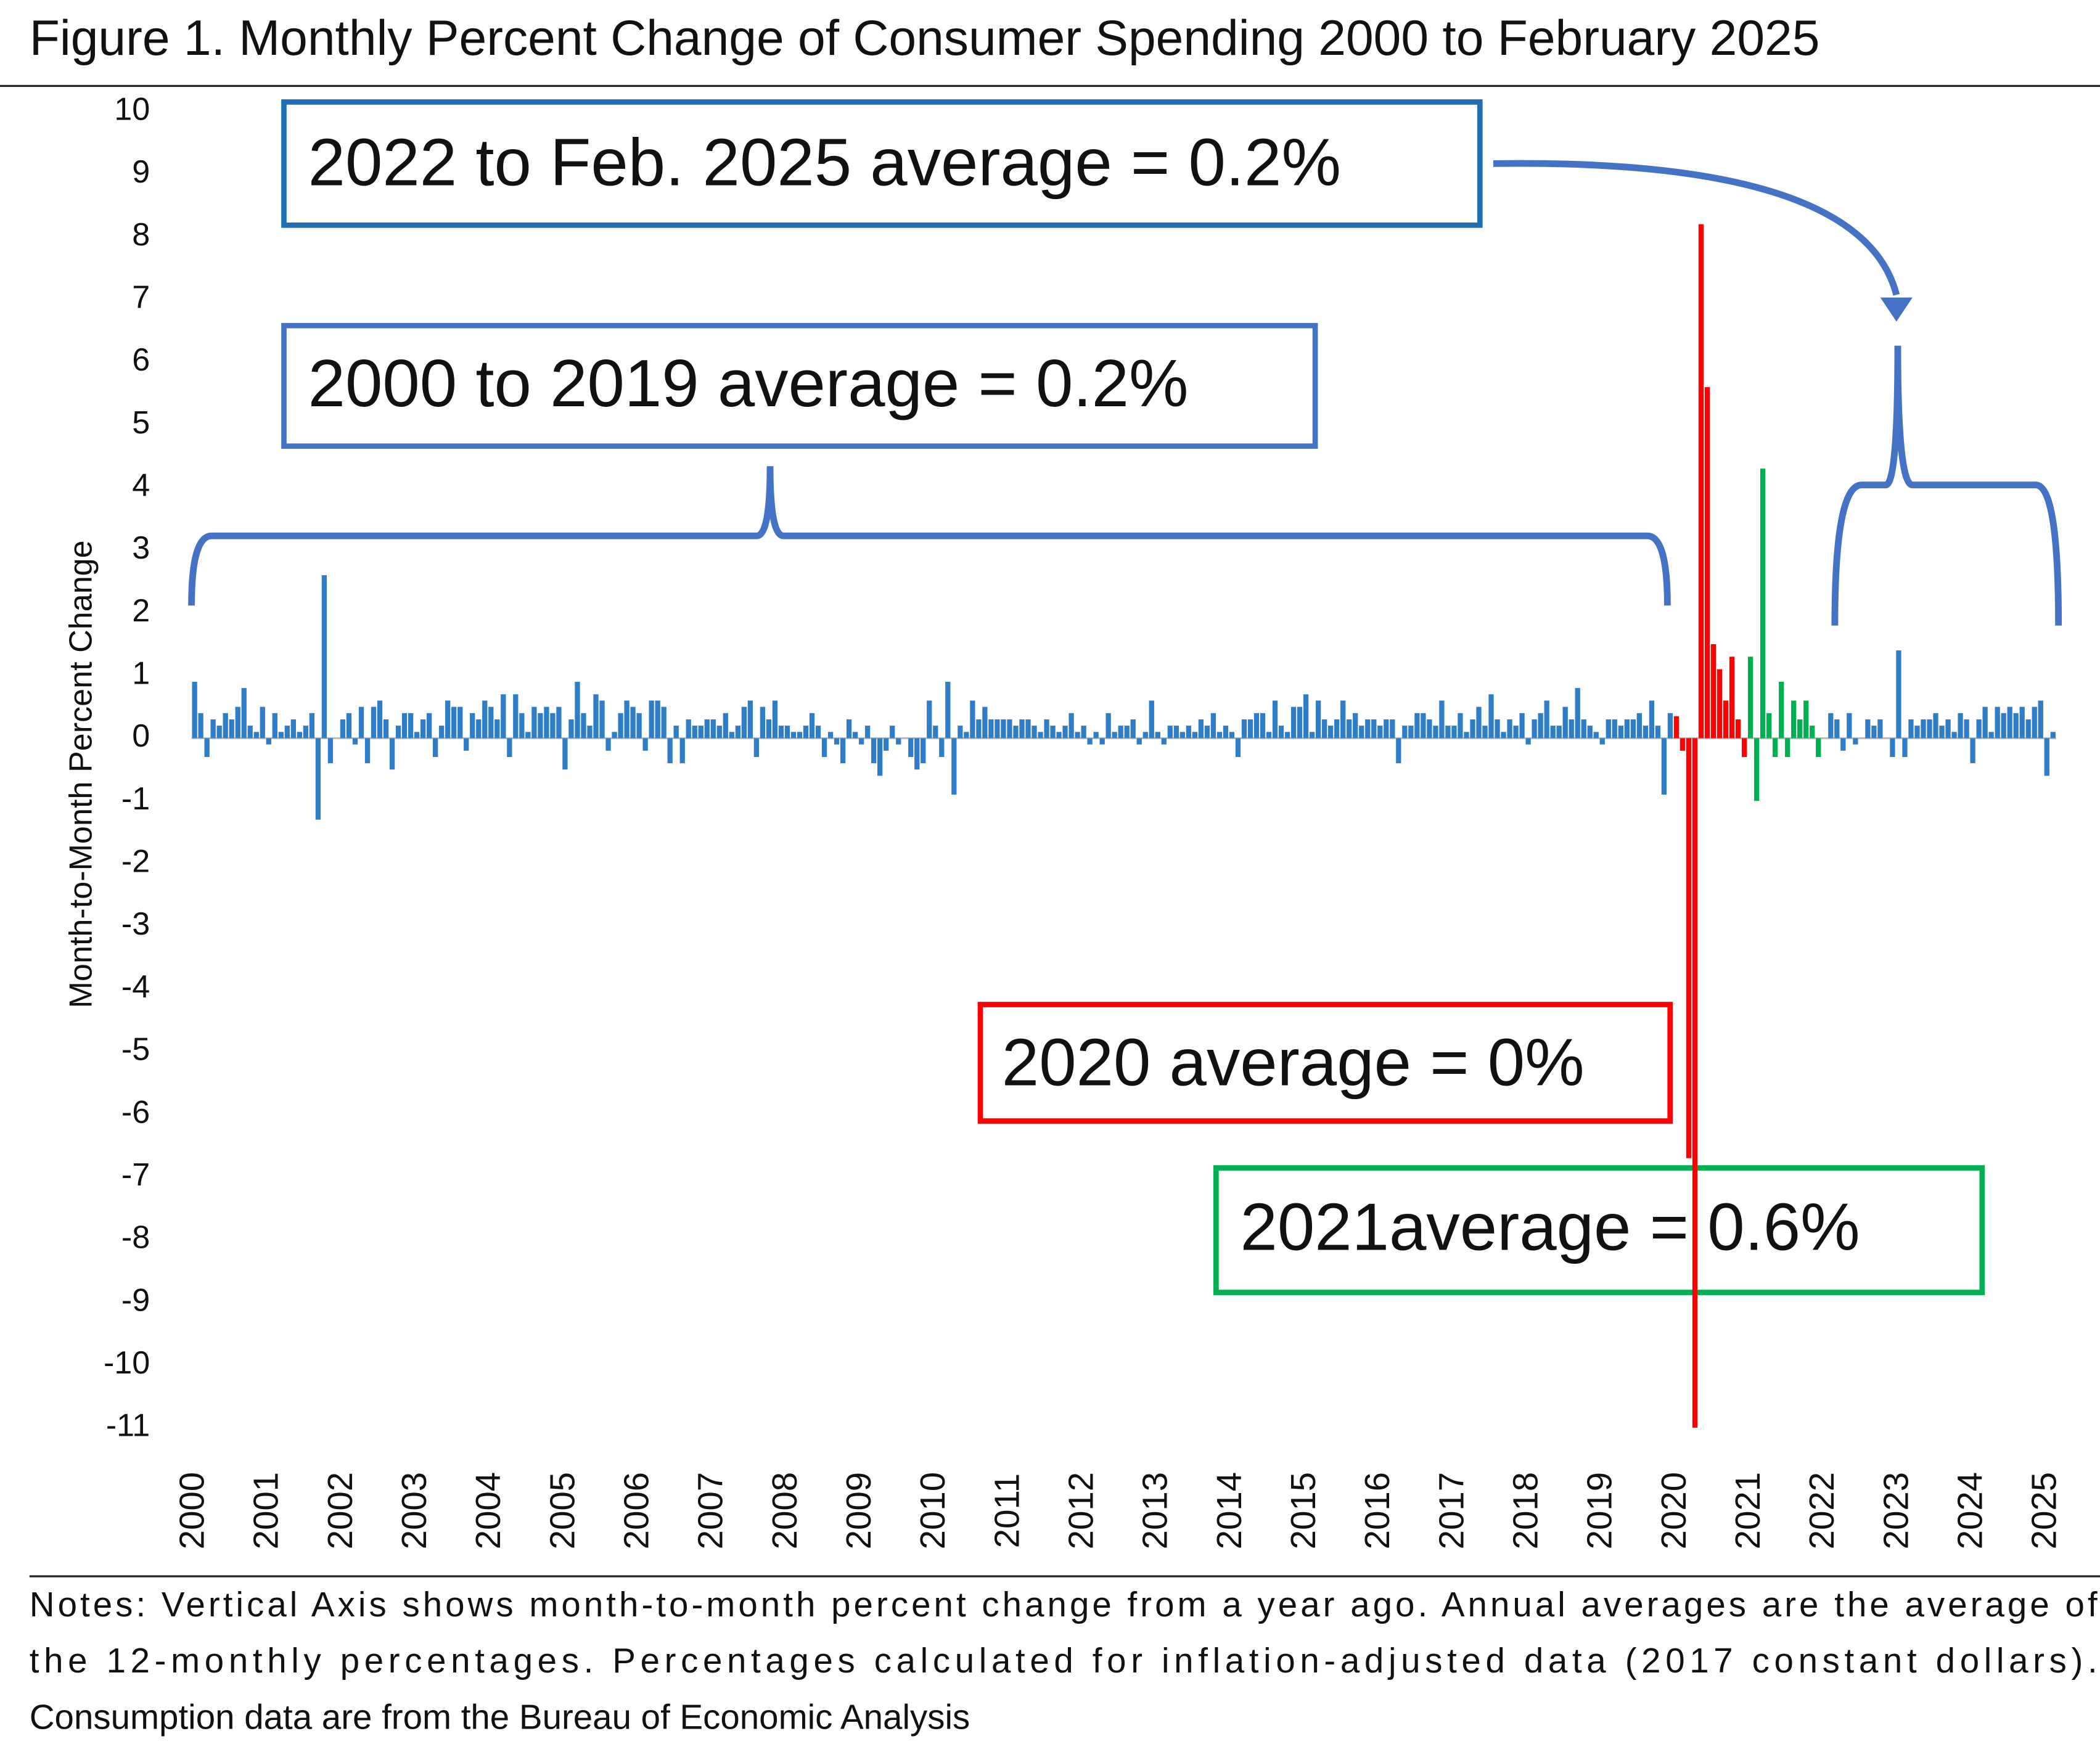  What do you see at coordinates (141, 235) in the screenshot?
I see `y-tick-label: 8` at bounding box center [141, 235].